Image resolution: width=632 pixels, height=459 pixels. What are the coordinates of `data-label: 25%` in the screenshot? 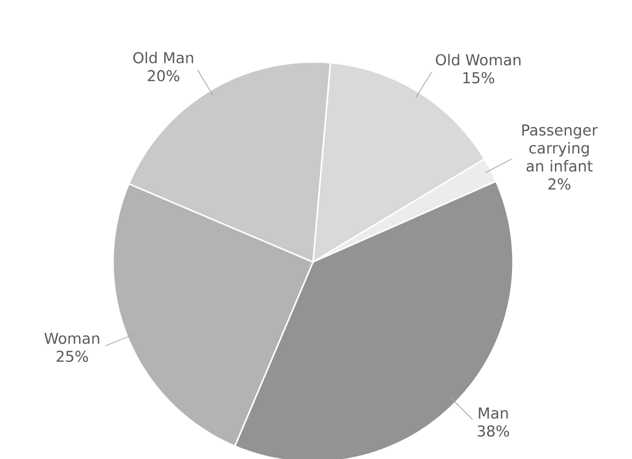 It's located at (72, 356).